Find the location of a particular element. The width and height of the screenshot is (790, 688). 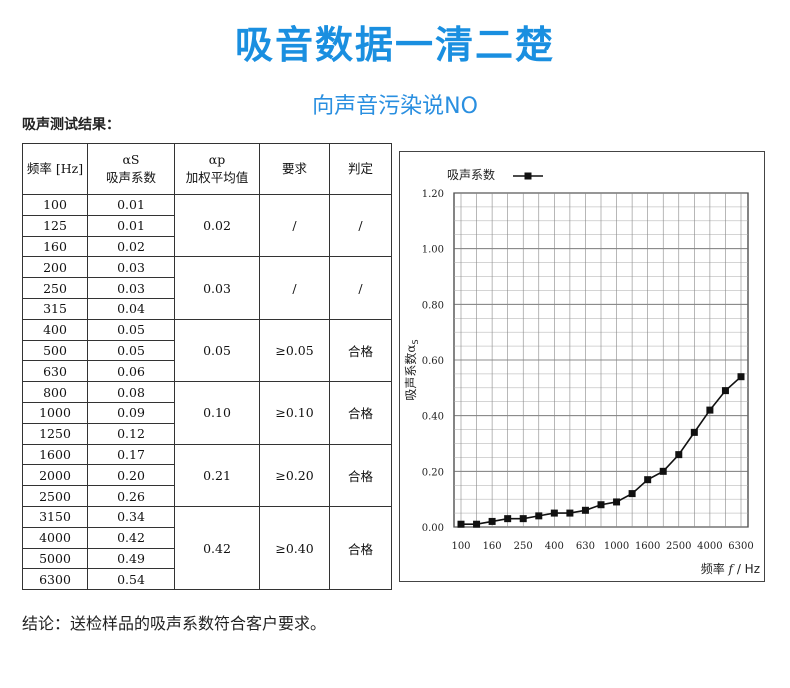

table-row: 3150 0.34 0.42 ≥0.40 合格 is located at coordinates (207, 548).